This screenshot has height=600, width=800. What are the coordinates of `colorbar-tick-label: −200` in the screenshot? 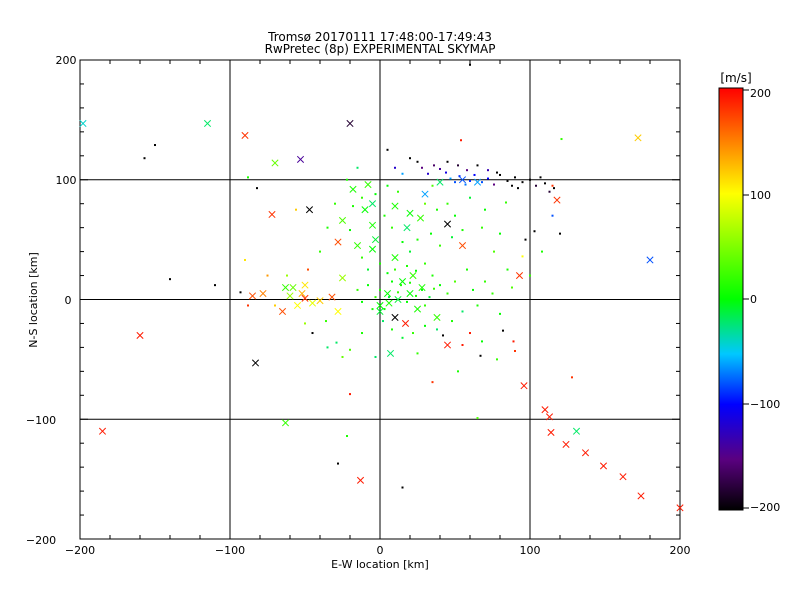 It's located at (765, 507).